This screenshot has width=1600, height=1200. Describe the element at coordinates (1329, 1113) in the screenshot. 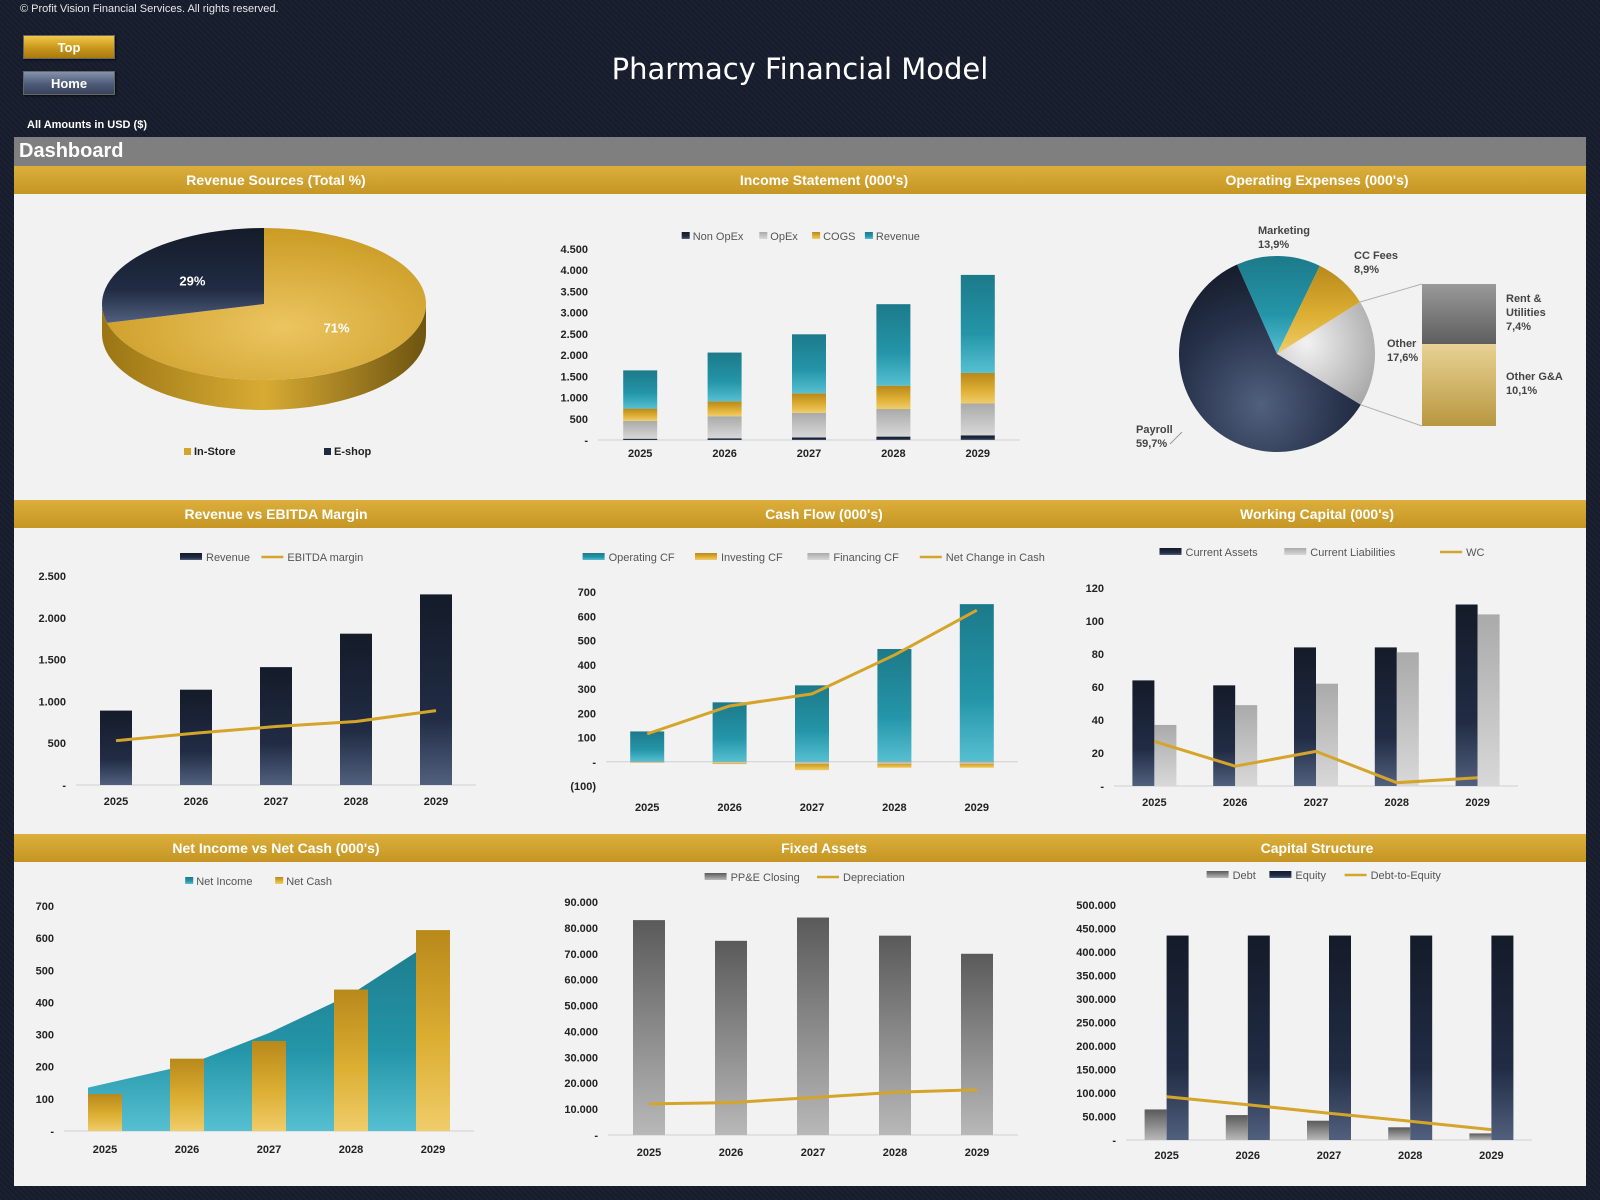

I see `line-debt-to-equity` at that location.